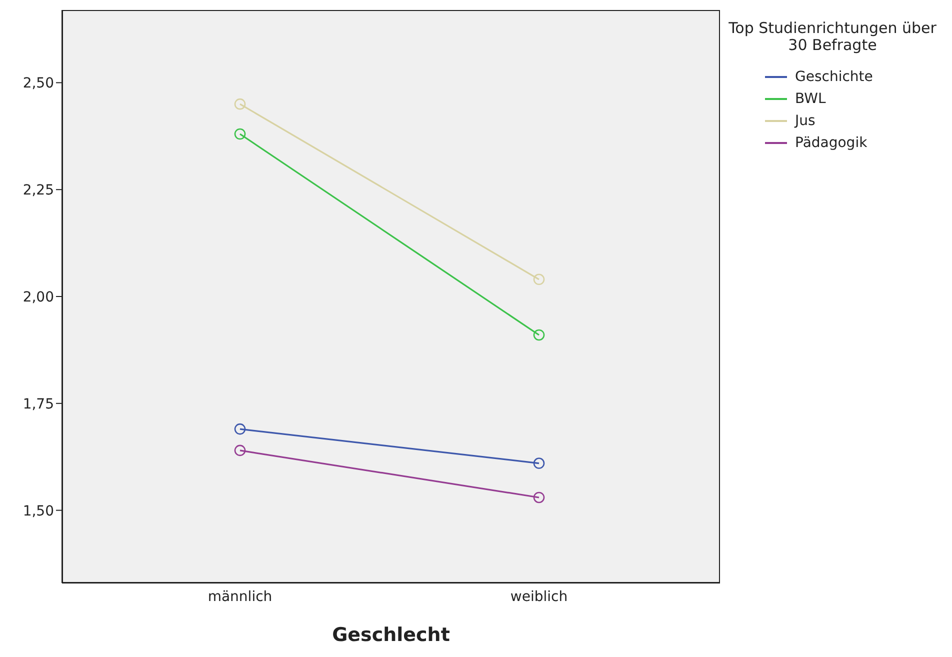  Describe the element at coordinates (834, 77) in the screenshot. I see `legend-label: Geschichte` at that location.